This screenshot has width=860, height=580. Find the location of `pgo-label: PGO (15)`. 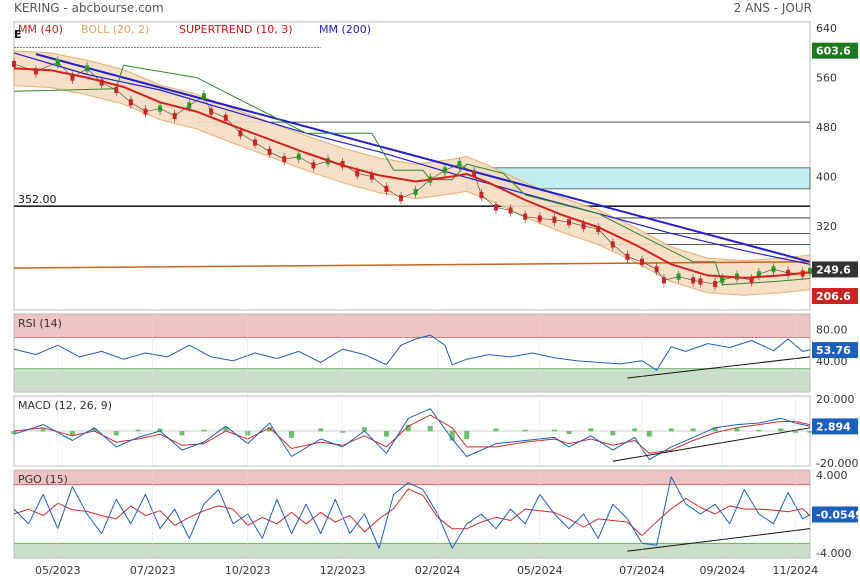

pgo-label: PGO (15) is located at coordinates (43, 479).